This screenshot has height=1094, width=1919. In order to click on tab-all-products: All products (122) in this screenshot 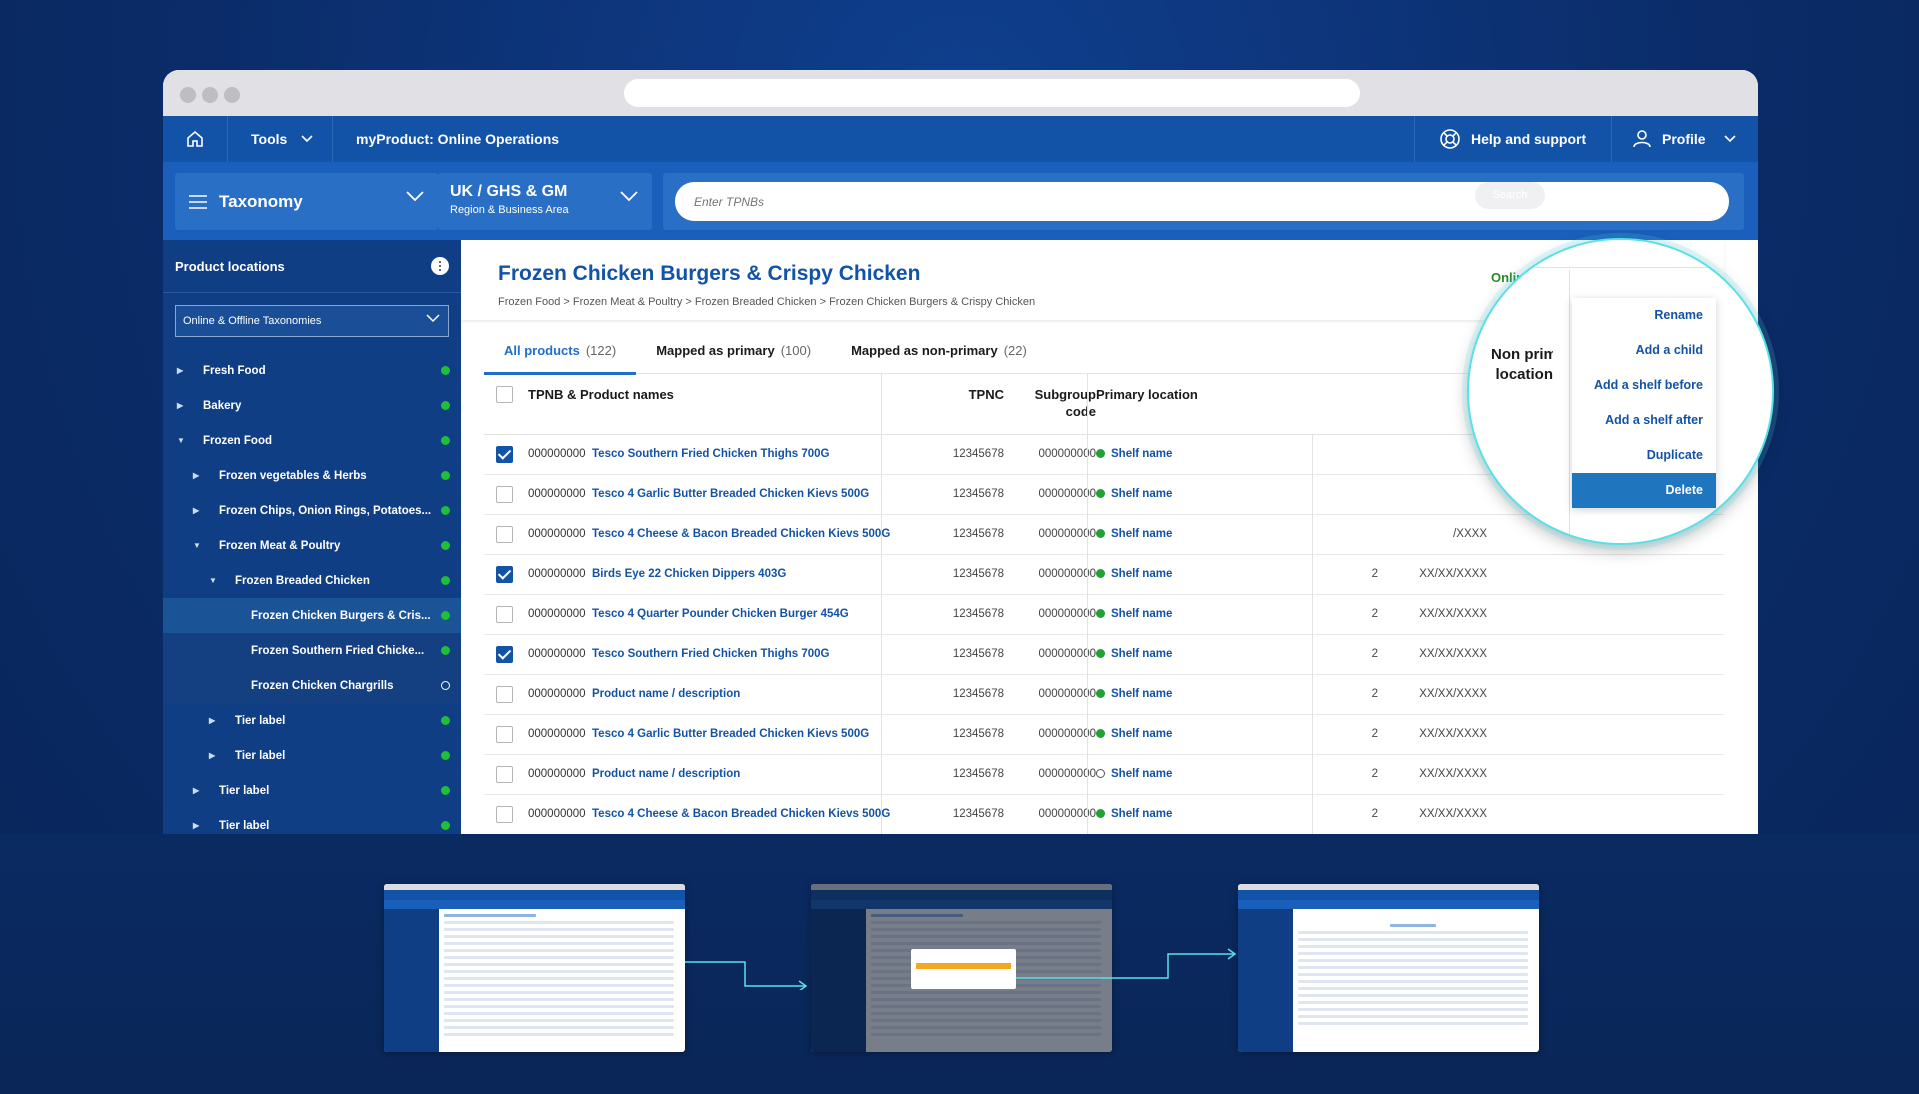, I will do `click(560, 350)`.